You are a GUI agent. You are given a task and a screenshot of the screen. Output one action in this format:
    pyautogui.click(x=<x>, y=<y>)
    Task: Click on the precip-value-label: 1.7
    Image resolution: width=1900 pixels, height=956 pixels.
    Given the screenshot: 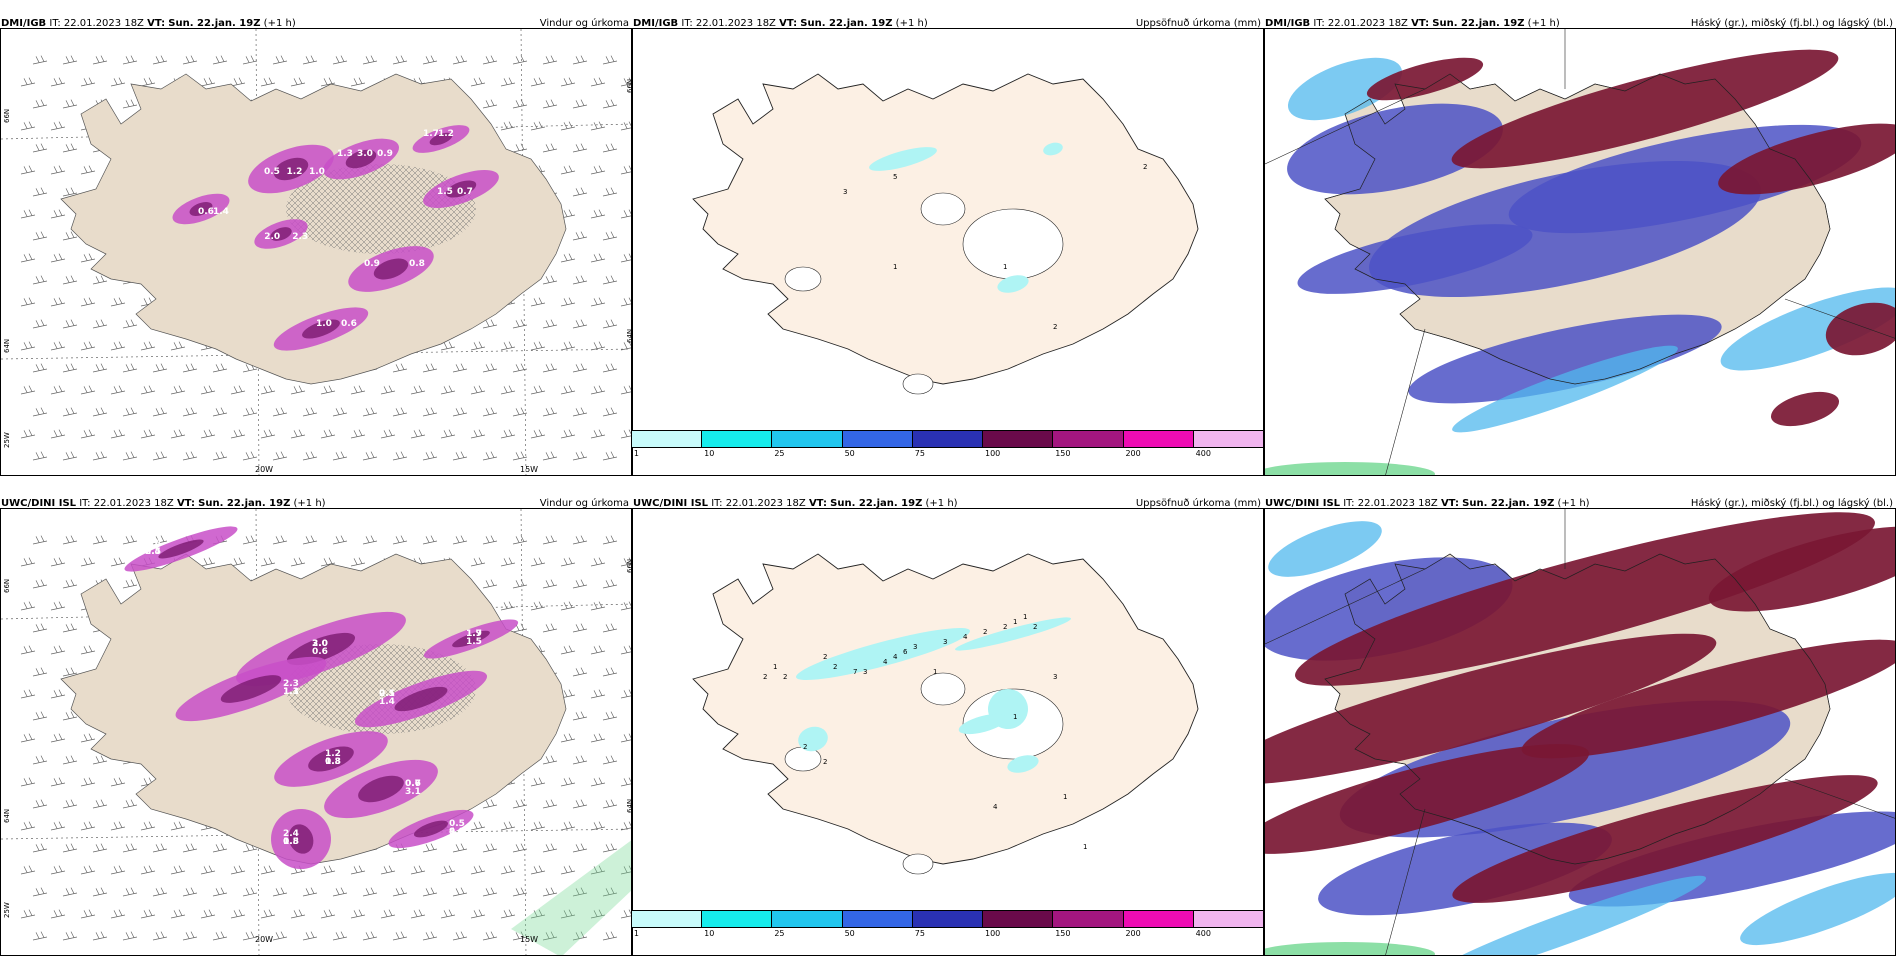 What is the action you would take?
    pyautogui.click(x=431, y=134)
    